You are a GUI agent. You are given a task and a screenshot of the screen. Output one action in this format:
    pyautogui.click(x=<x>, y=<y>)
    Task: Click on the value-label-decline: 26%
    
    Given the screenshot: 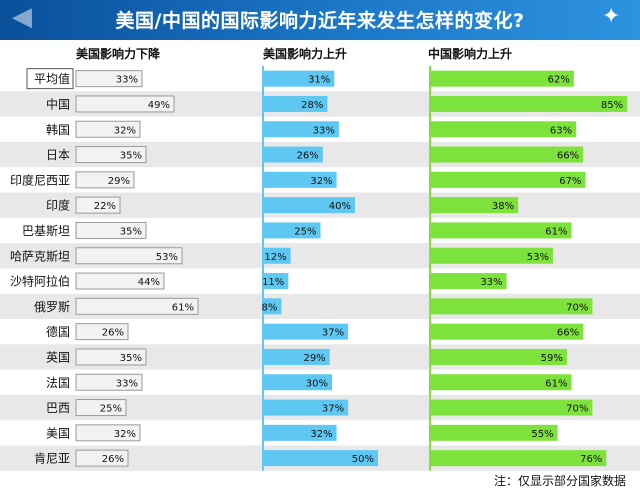 What is the action you would take?
    pyautogui.click(x=113, y=333)
    